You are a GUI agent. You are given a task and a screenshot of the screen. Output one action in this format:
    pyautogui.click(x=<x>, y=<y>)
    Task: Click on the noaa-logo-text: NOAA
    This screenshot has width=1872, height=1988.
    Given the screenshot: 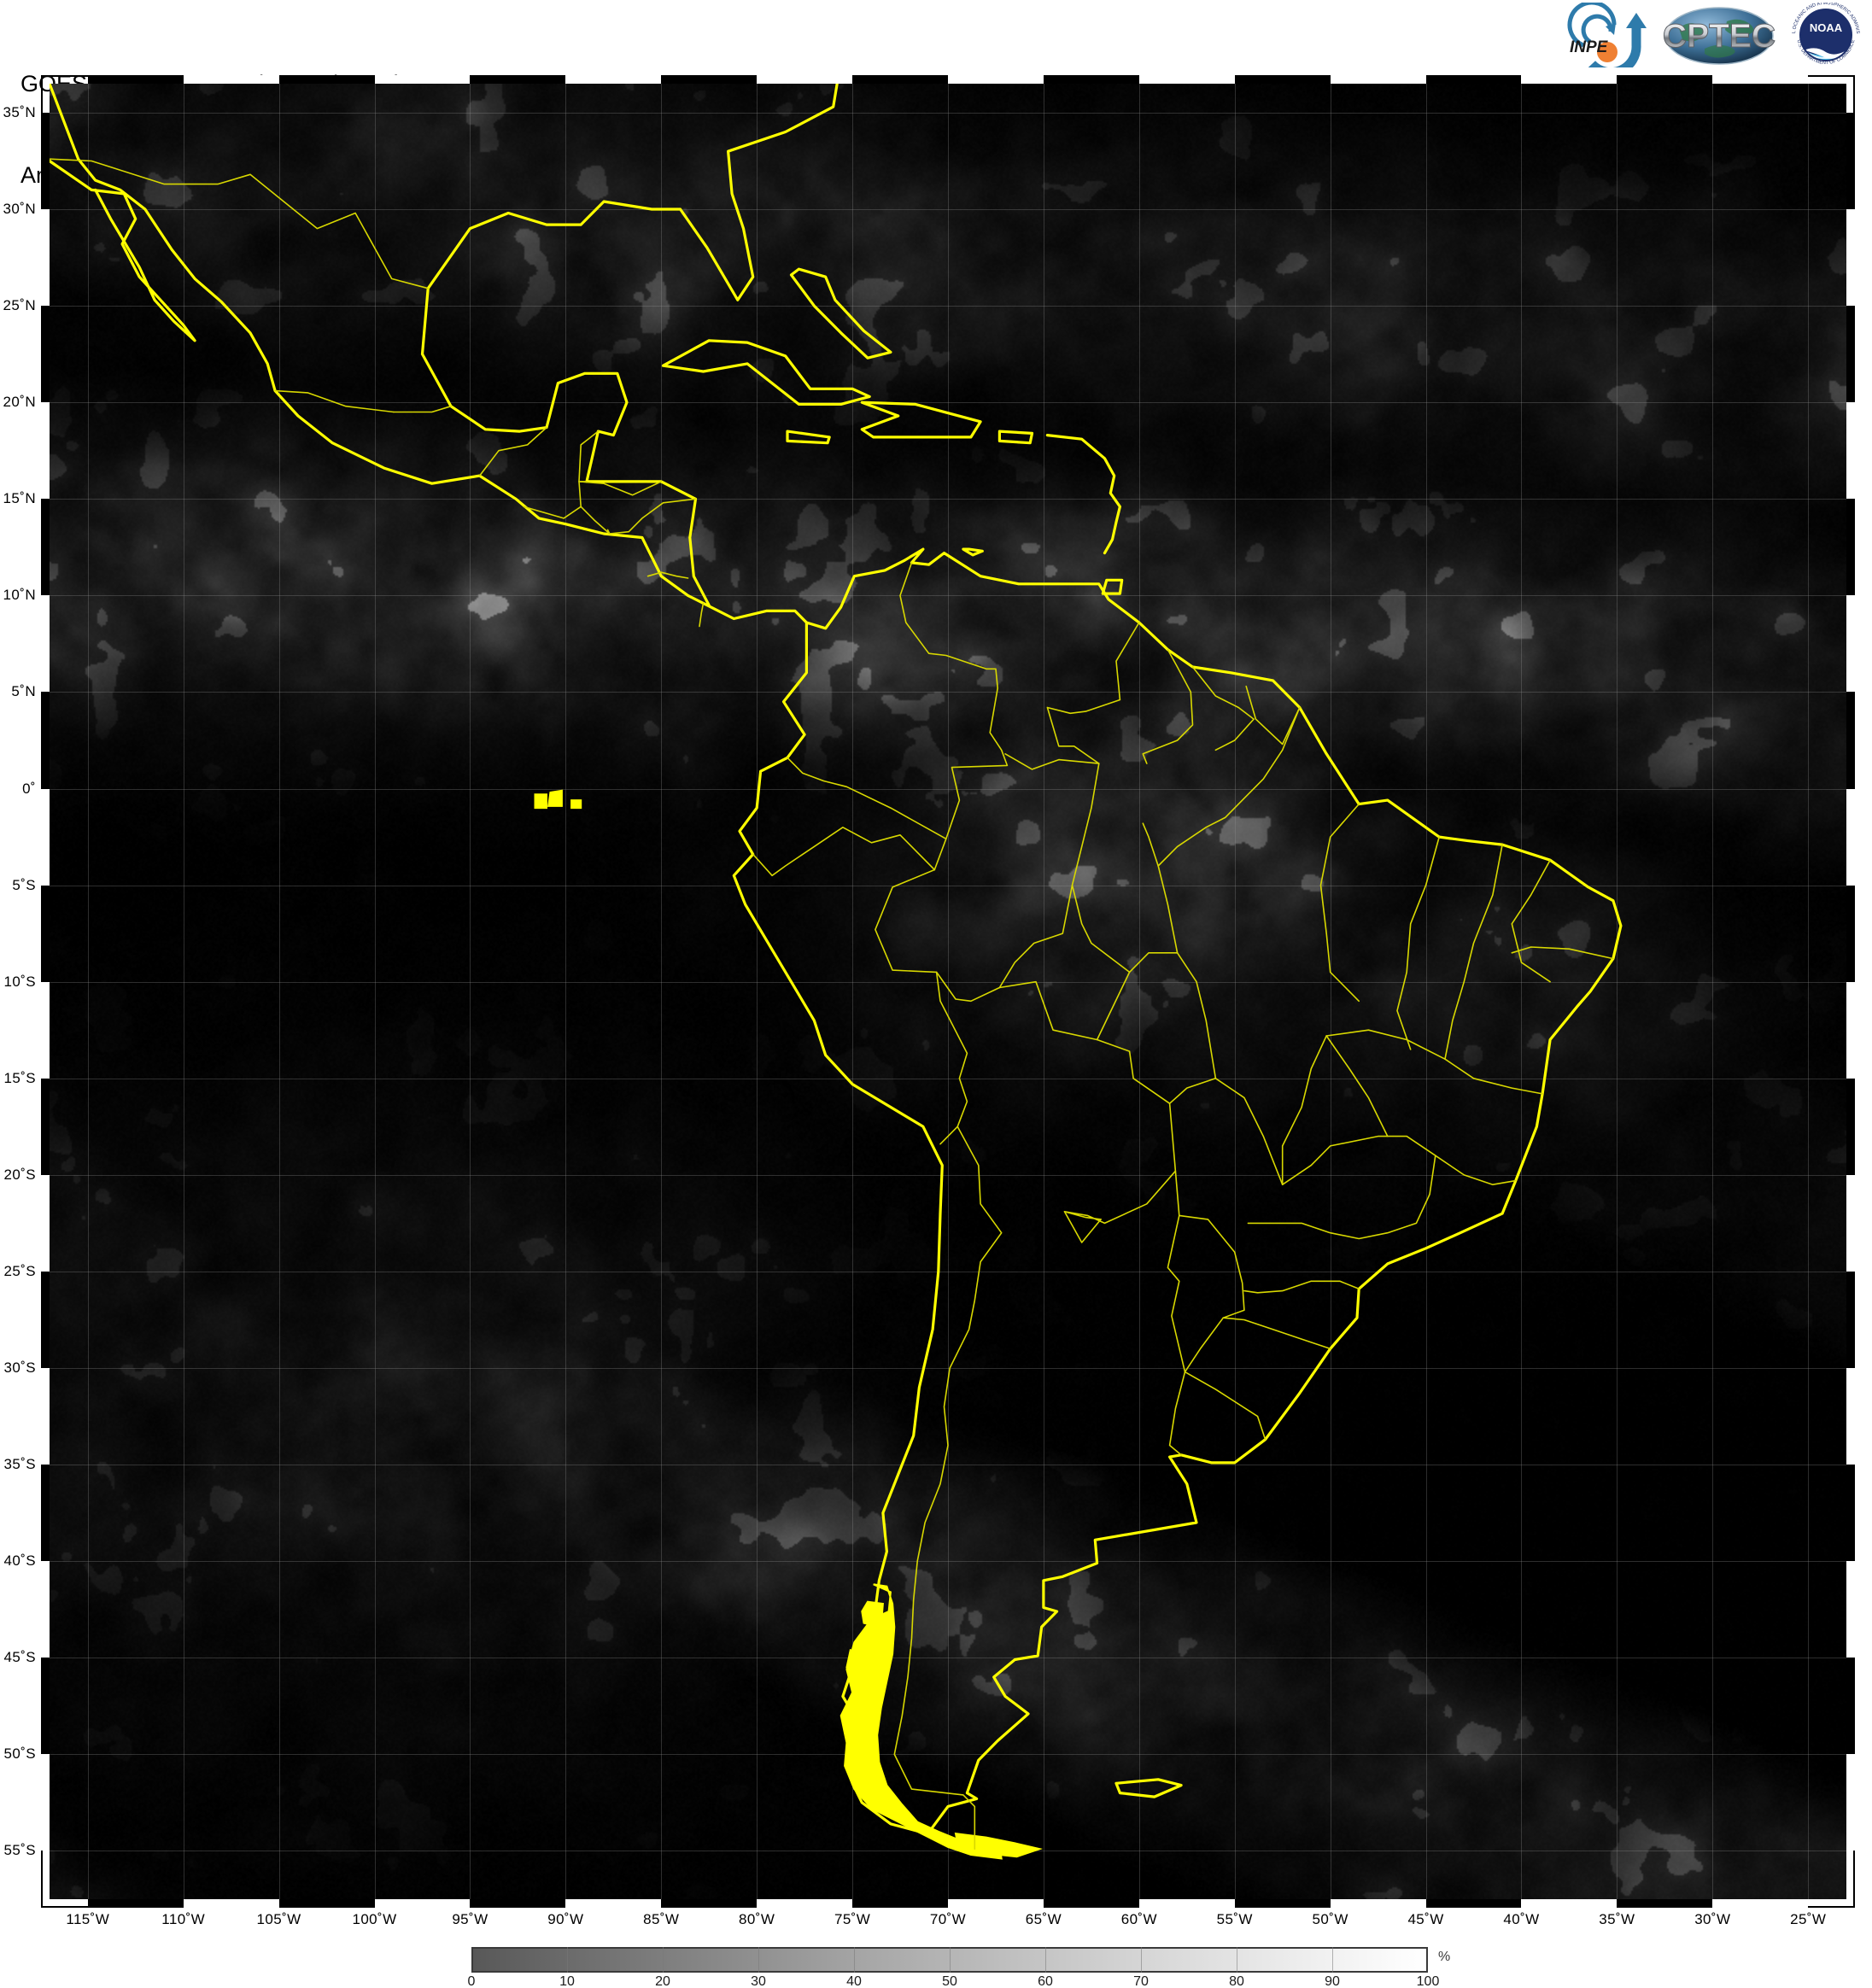 What is the action you would take?
    pyautogui.click(x=1826, y=27)
    